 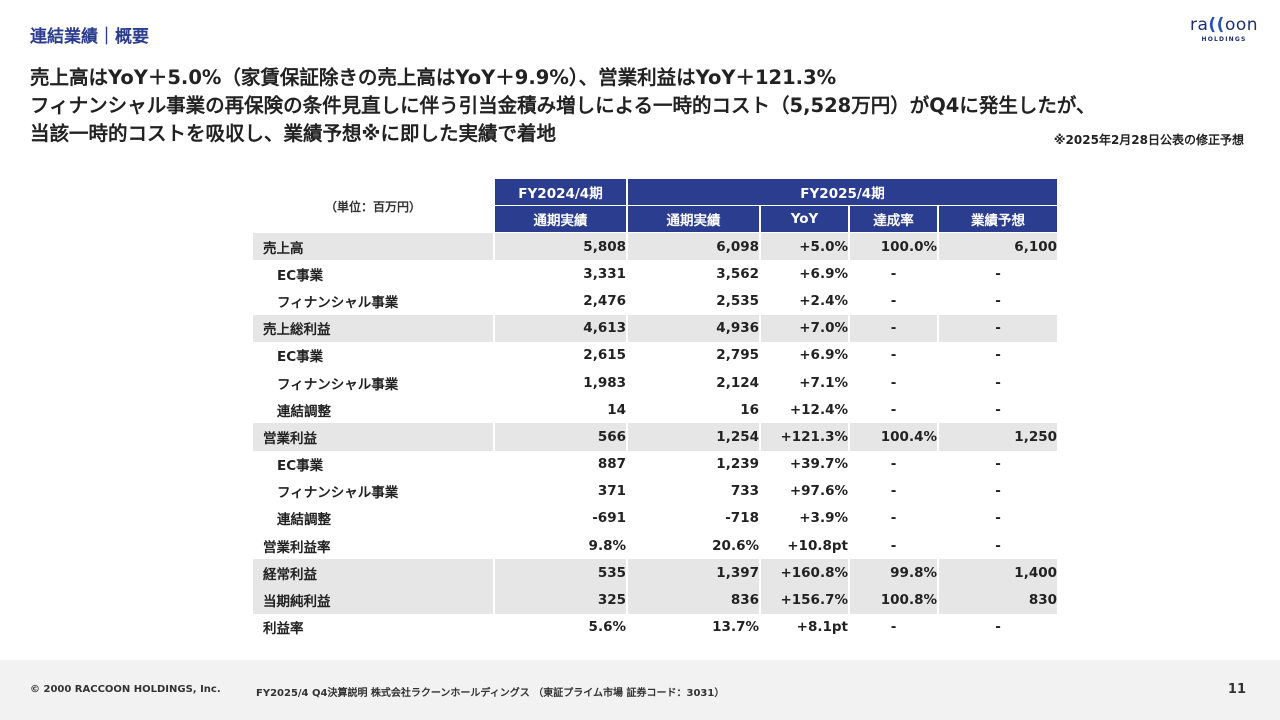 I want to click on cell-fy25: 4,936, so click(x=693, y=328).